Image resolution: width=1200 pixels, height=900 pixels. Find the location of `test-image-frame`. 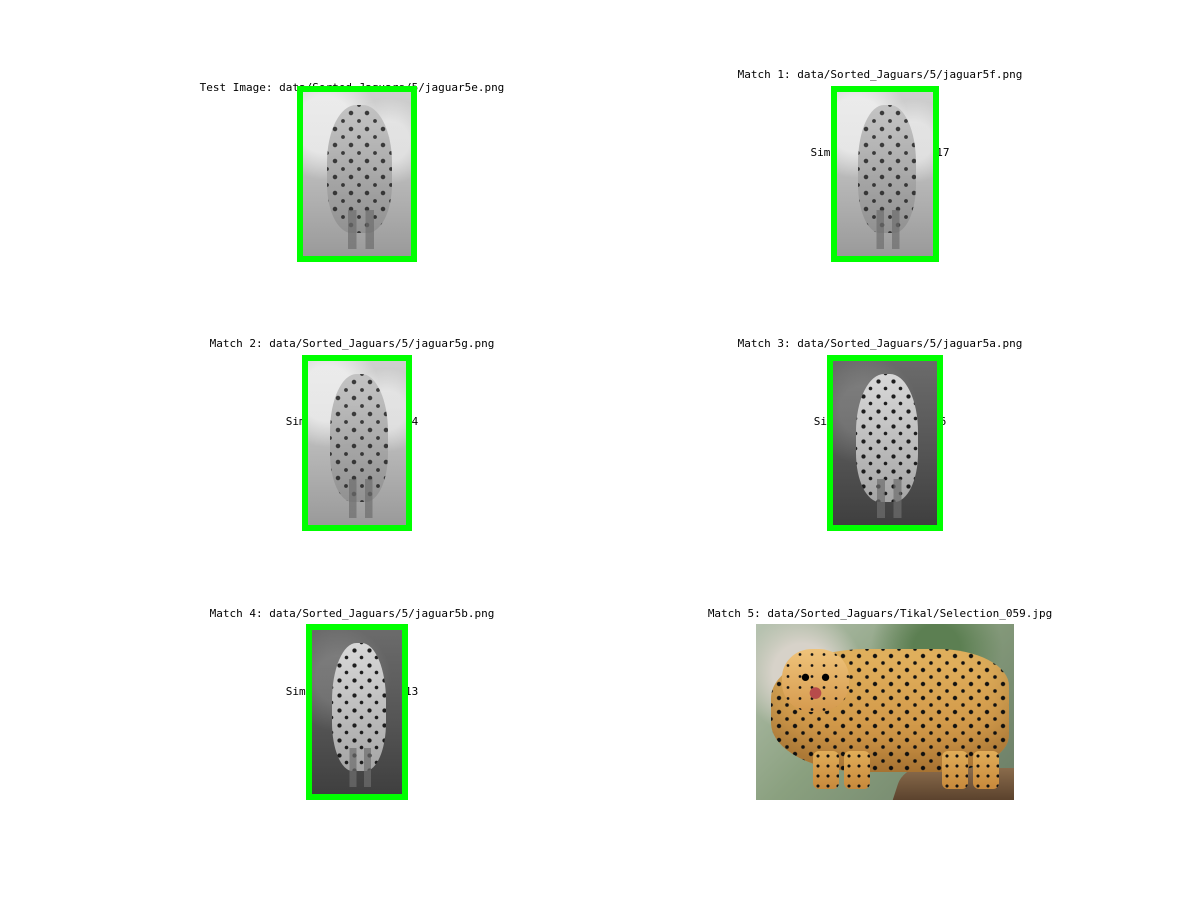

test-image-frame is located at coordinates (357, 174).